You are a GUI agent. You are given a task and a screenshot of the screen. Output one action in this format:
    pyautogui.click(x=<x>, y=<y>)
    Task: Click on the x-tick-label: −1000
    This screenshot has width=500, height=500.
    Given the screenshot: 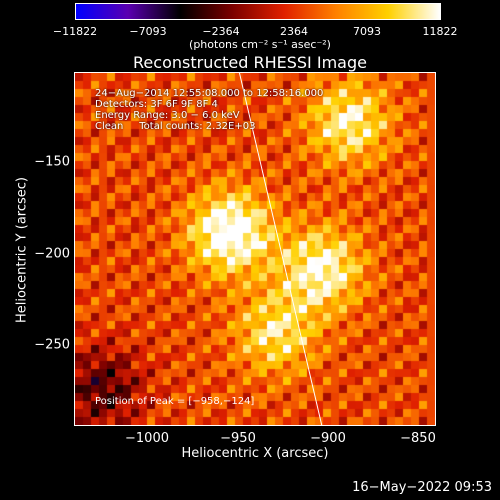 What is the action you would take?
    pyautogui.click(x=147, y=438)
    